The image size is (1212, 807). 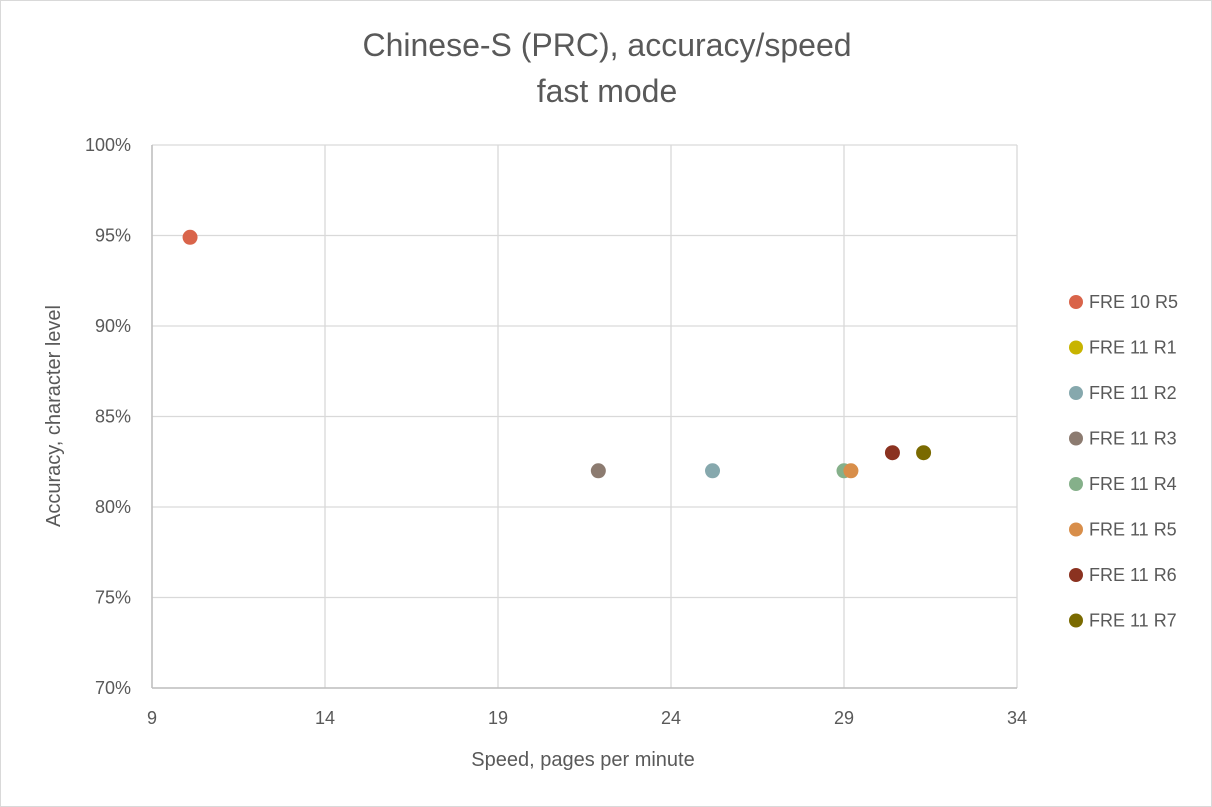 What do you see at coordinates (1133, 439) in the screenshot?
I see `legend-label: FRE 11 R3` at bounding box center [1133, 439].